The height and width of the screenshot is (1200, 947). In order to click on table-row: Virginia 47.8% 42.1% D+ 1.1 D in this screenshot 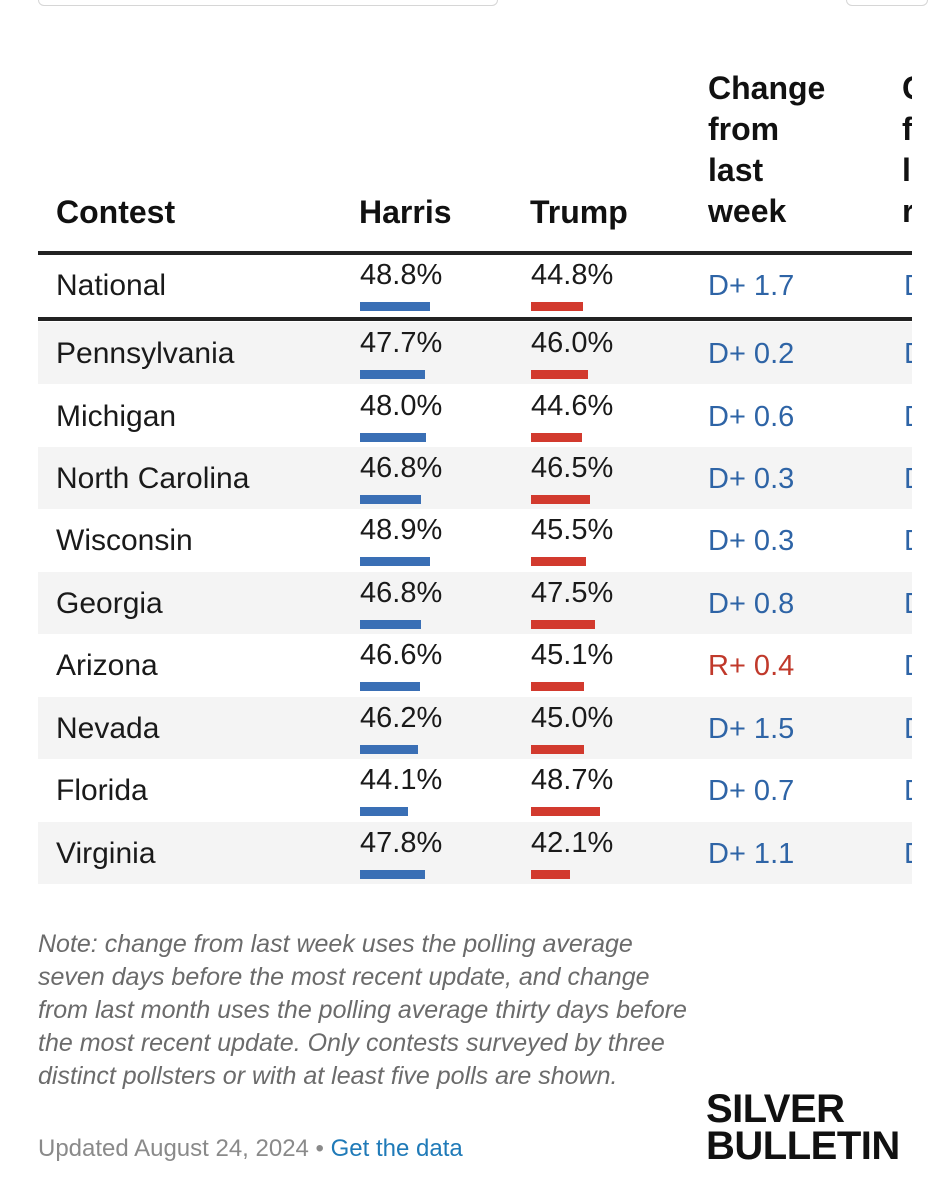, I will do `click(475, 853)`.